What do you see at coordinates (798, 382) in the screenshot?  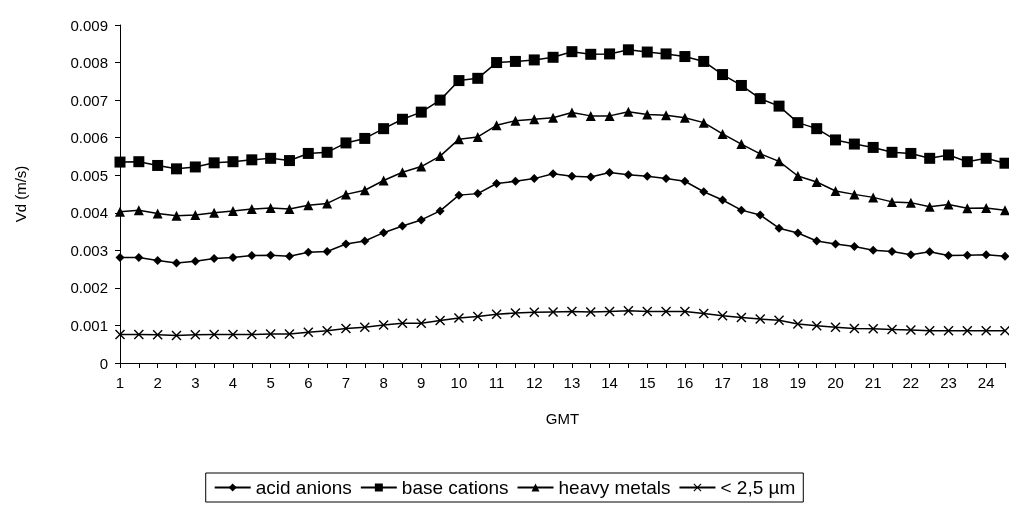 I see `x-tick-label: 19` at bounding box center [798, 382].